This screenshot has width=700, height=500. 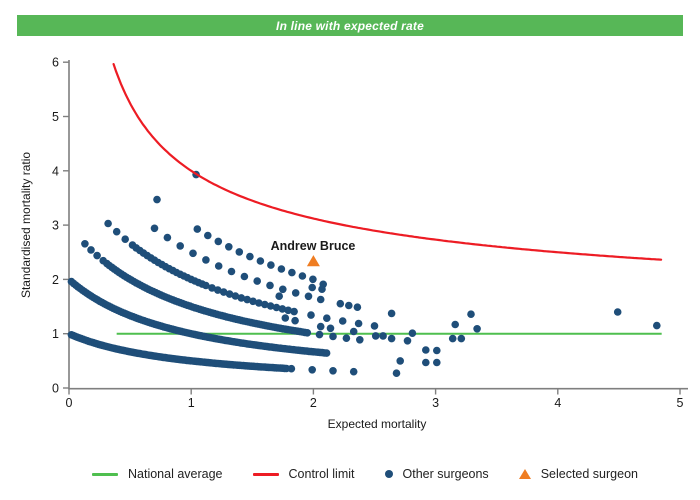 What do you see at coordinates (578, 474) in the screenshot?
I see `legend-item-selected-surgeon: Selected surgeon` at bounding box center [578, 474].